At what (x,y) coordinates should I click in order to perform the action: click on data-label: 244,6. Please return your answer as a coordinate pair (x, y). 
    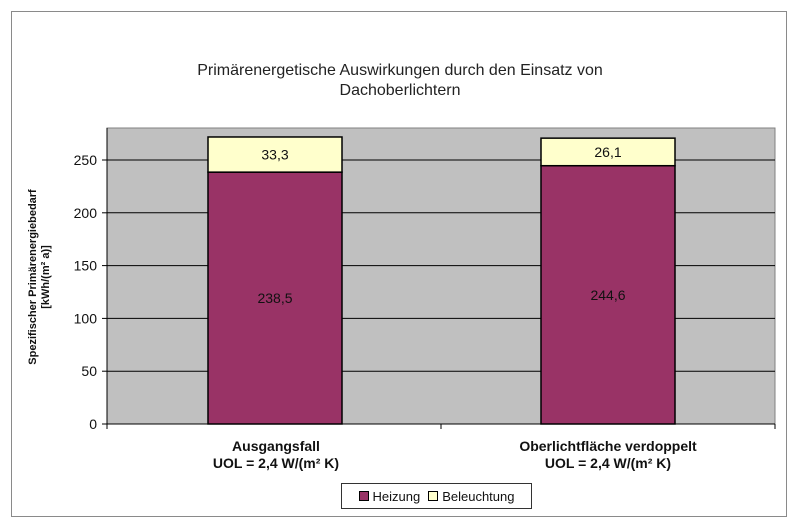
    Looking at the image, I should click on (607, 295).